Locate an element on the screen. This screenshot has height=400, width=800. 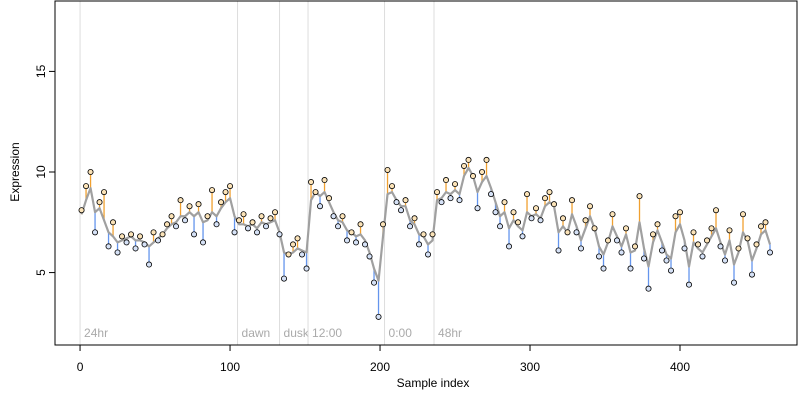
y-tick-label: 15 is located at coordinates (41, 71).